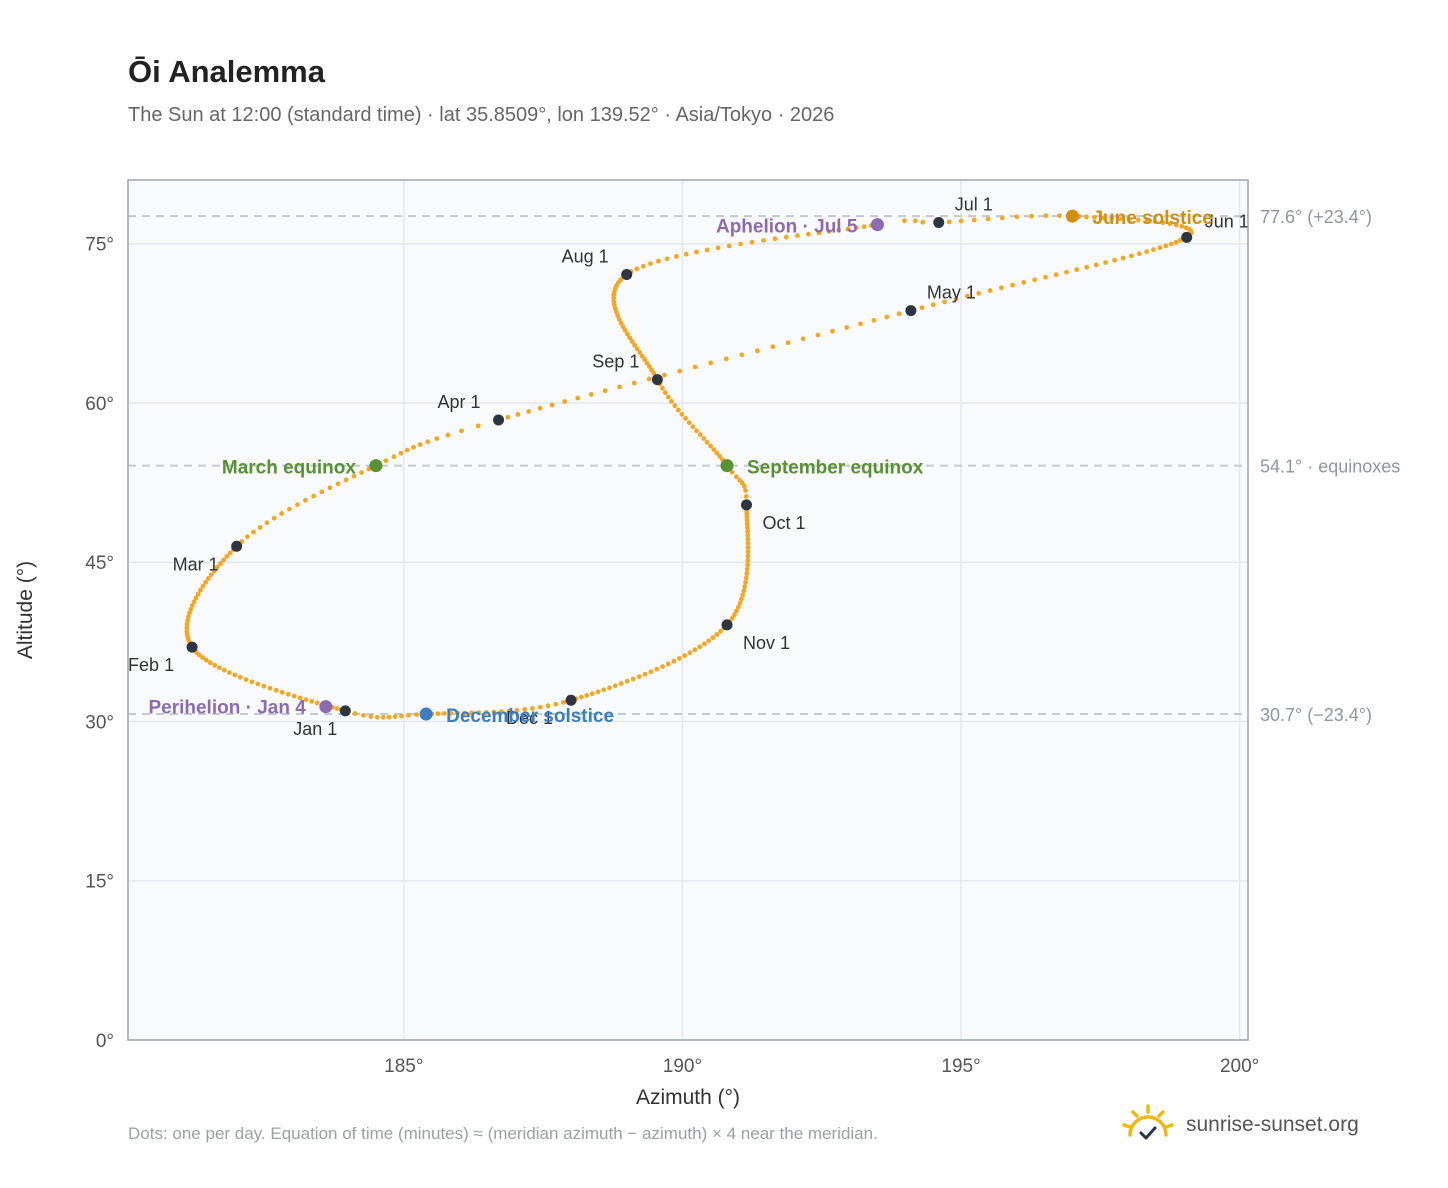  What do you see at coordinates (99, 563) in the screenshot?
I see `y-tick-label: 45°` at bounding box center [99, 563].